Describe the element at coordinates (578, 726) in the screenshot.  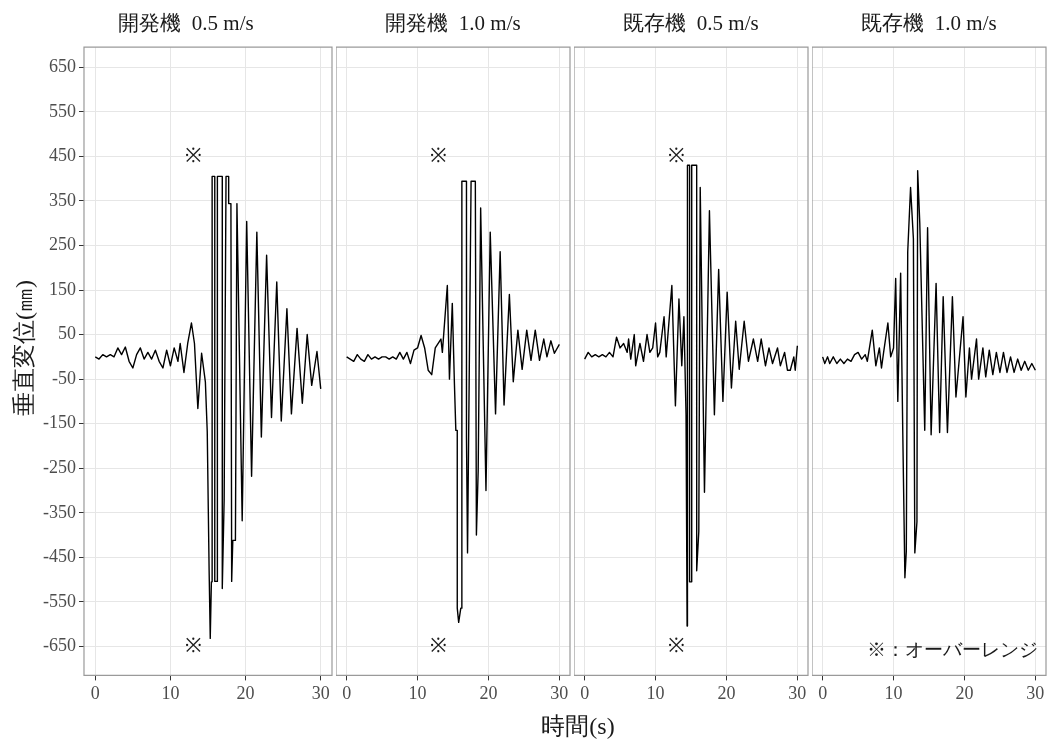
I see `x-axis-title: 時間(s)` at that location.